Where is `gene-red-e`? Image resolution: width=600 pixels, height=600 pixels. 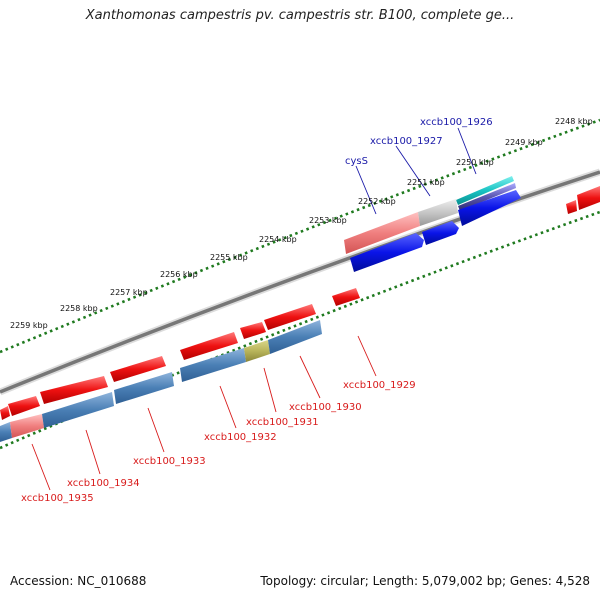
gene-red-e is located at coordinates (209, 346).